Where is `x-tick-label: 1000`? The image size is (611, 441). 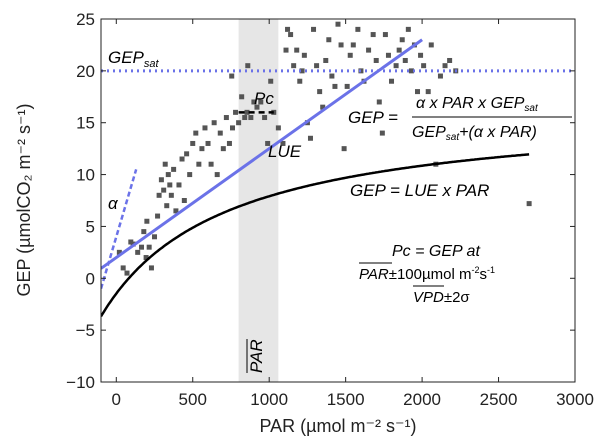 x-tick-label: 1000 is located at coordinates (269, 399).